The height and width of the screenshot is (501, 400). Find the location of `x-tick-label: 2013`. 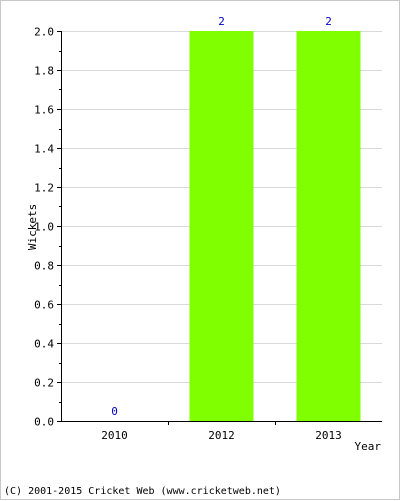

x-tick-label: 2013 is located at coordinates (328, 435).